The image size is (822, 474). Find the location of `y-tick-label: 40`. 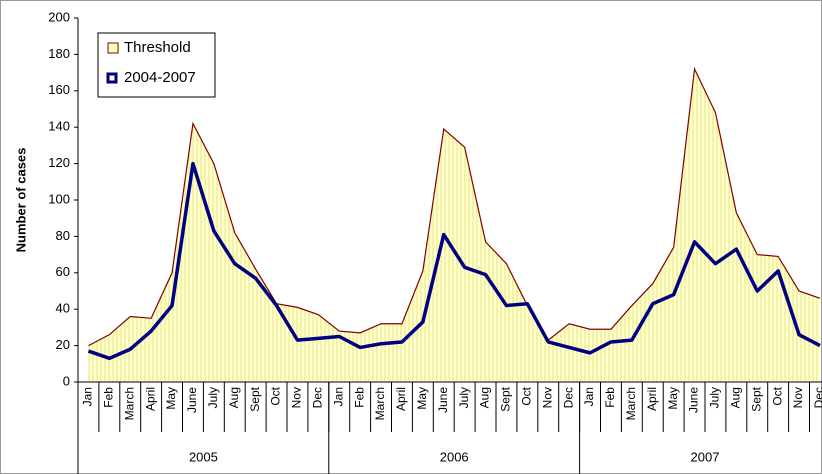

y-tick-label: 40 is located at coordinates (63, 308).